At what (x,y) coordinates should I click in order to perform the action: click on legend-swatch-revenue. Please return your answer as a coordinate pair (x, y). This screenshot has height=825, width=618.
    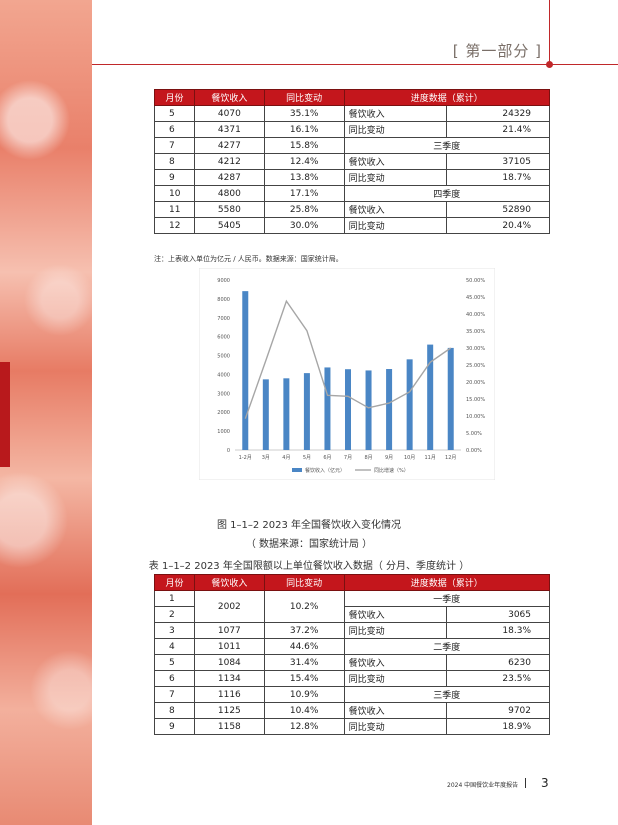
    Looking at the image, I should click on (297, 470).